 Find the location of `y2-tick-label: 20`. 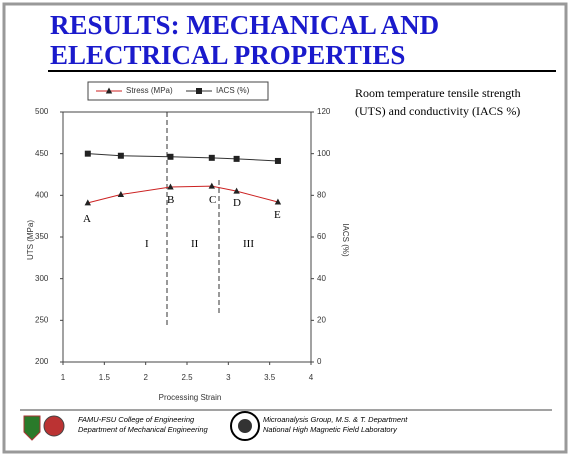

y2-tick-label: 20 is located at coordinates (321, 319).